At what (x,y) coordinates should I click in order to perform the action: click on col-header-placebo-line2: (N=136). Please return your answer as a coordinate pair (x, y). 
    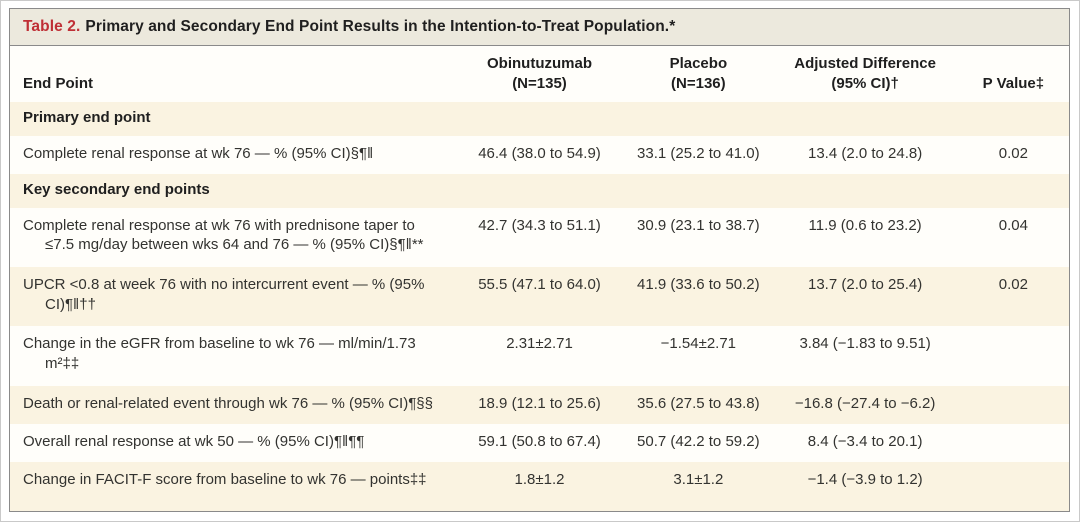
    Looking at the image, I should click on (698, 83).